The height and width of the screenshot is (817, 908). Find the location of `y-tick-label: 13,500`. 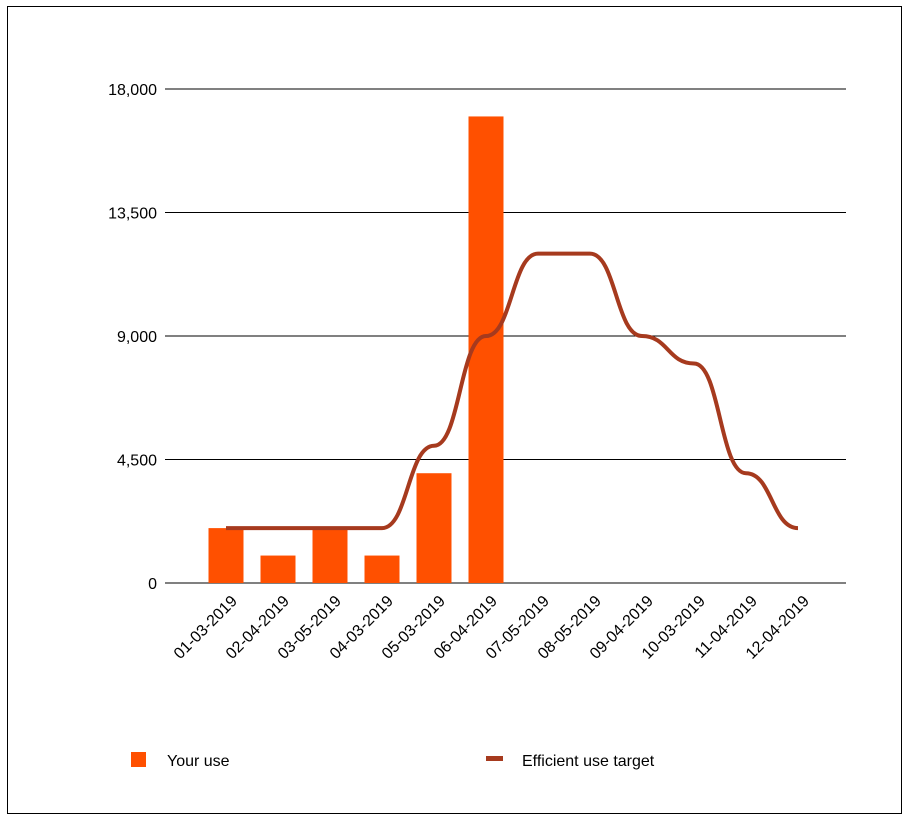

y-tick-label: 13,500 is located at coordinates (132, 214).